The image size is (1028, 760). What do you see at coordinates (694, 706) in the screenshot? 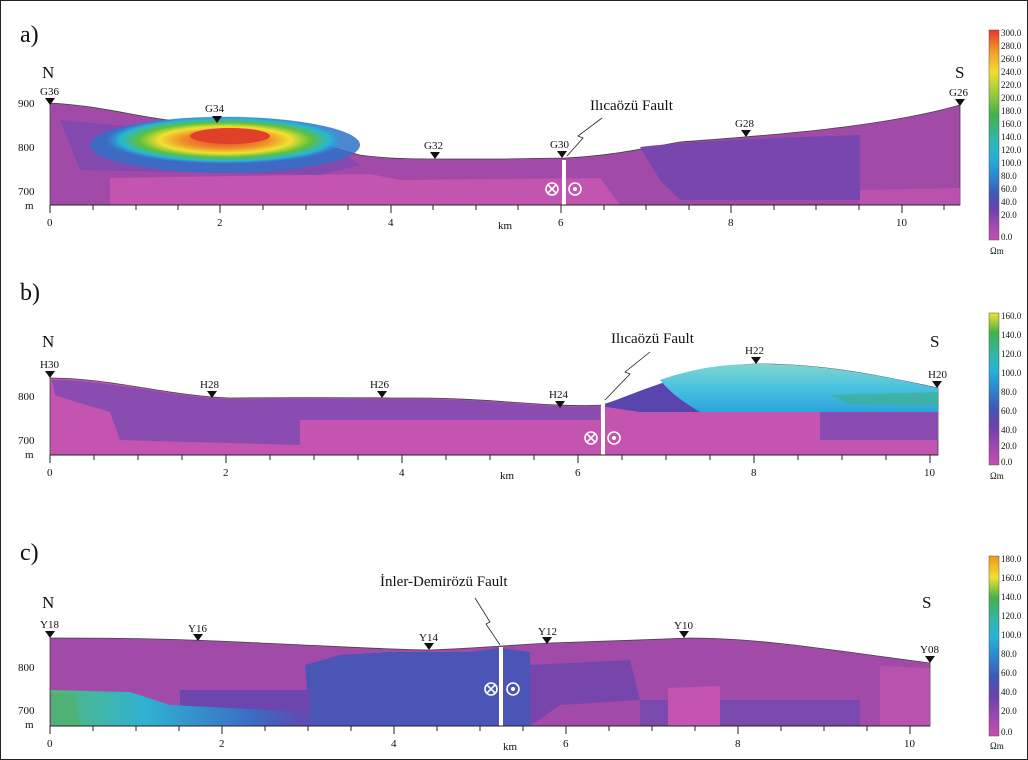
I see `panel-c-low-resistivity-pocket` at bounding box center [694, 706].